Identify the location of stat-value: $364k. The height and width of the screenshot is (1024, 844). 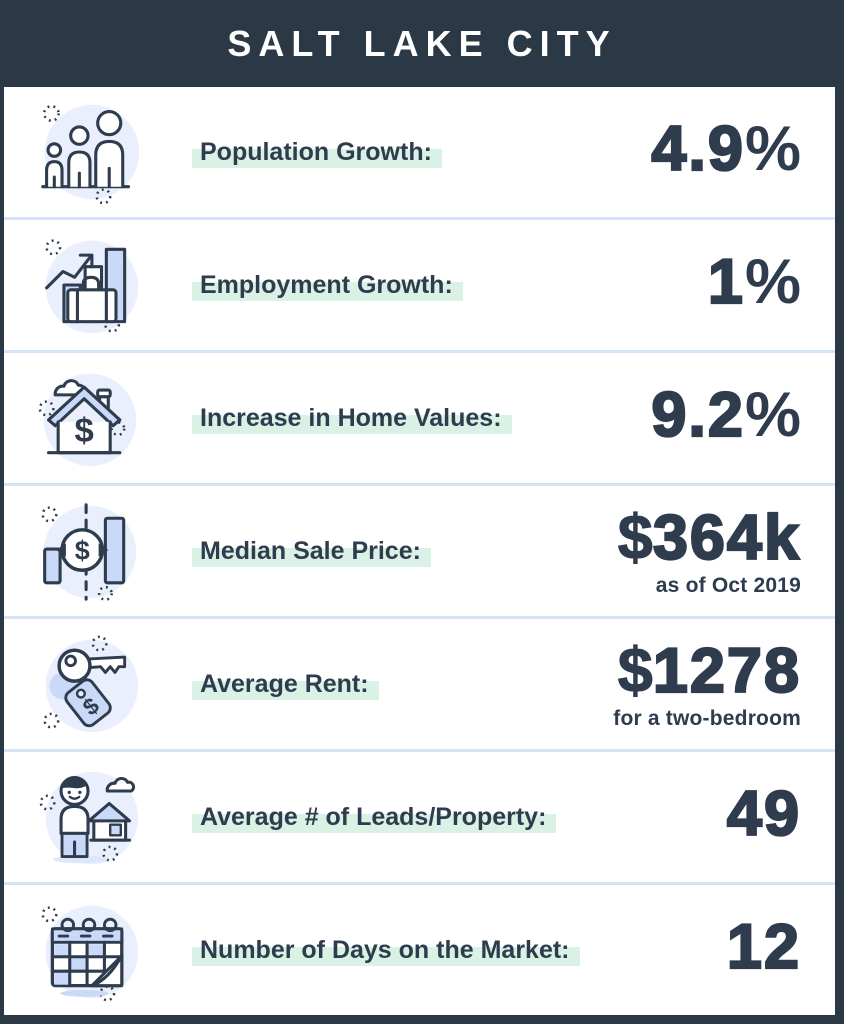
(709, 537).